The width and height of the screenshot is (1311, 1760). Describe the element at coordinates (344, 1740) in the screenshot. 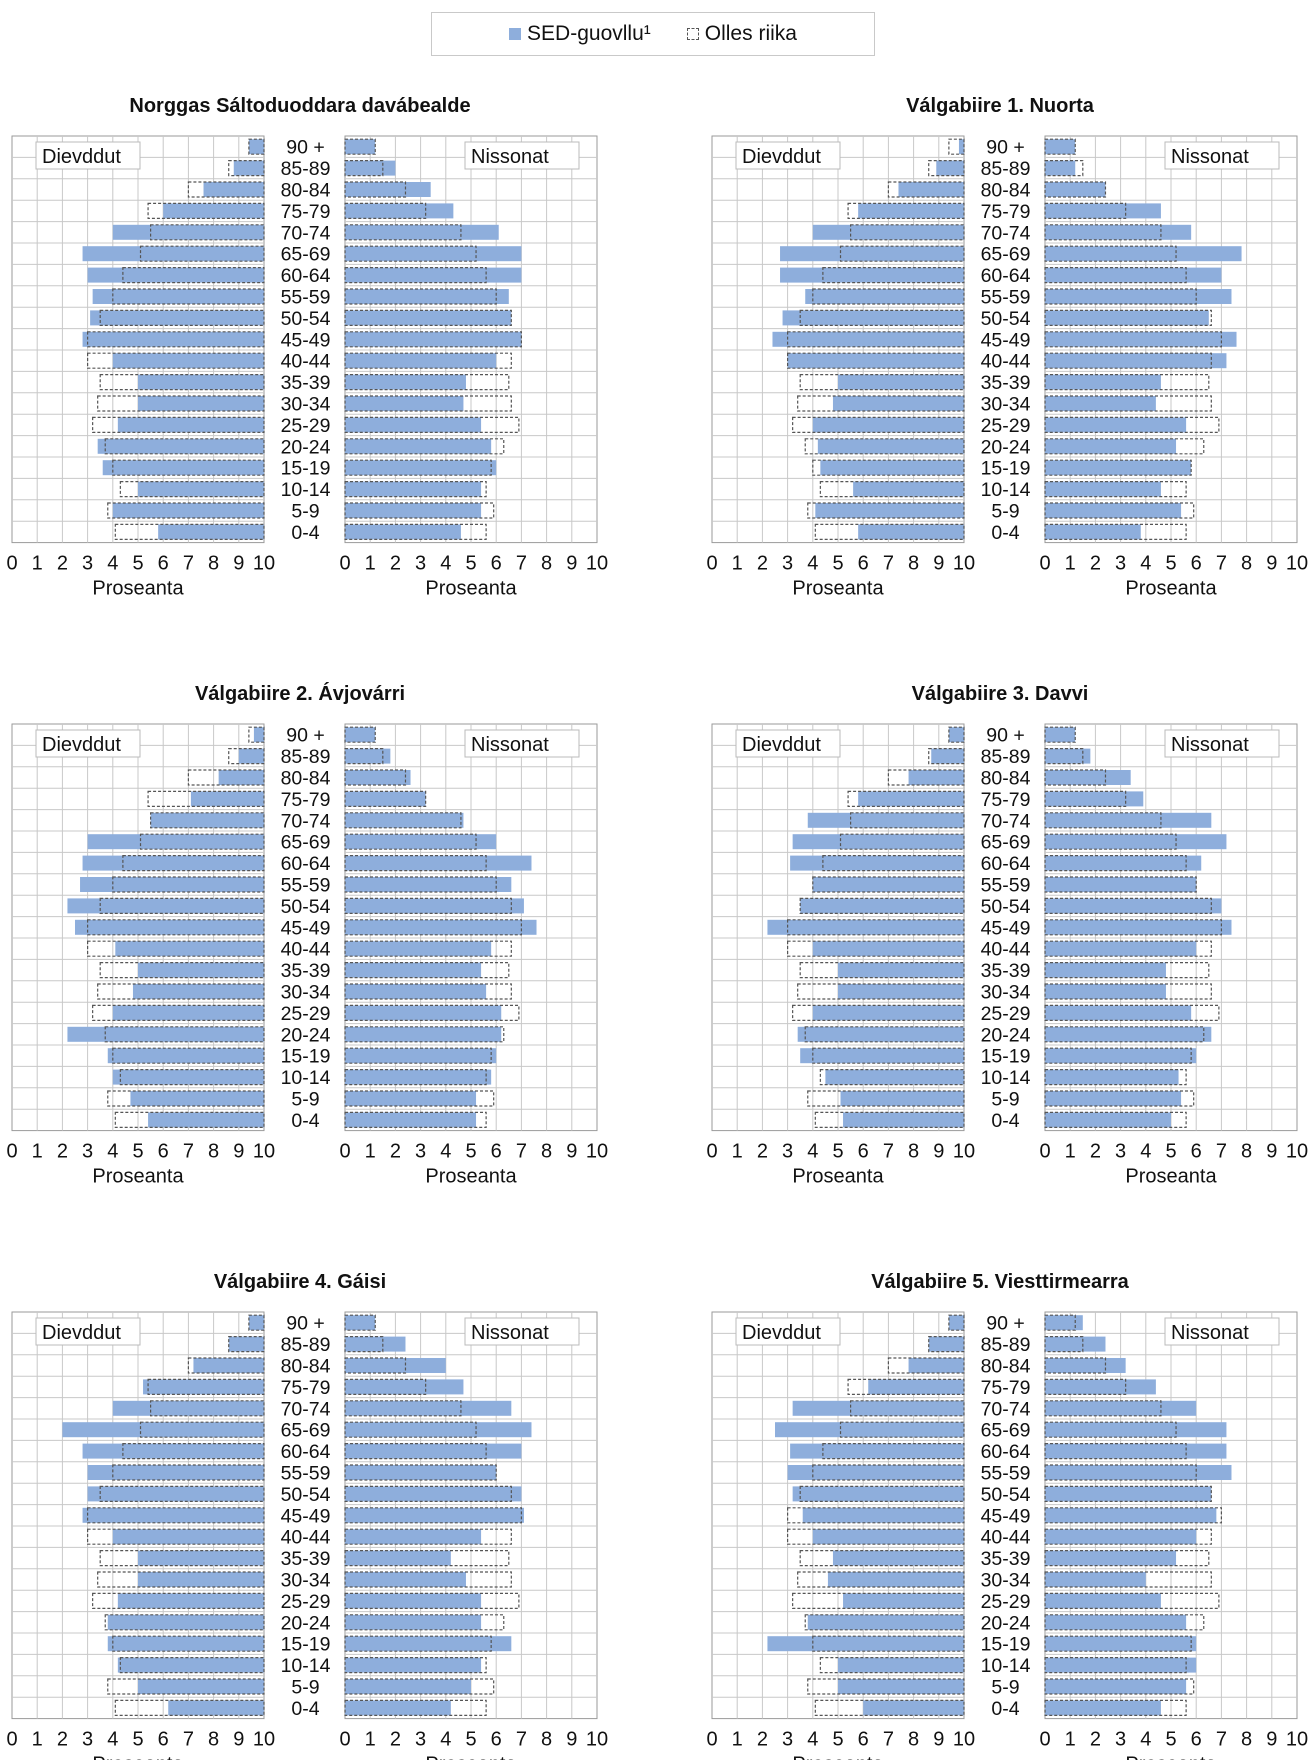

I see `tick-label-women: 0` at that location.